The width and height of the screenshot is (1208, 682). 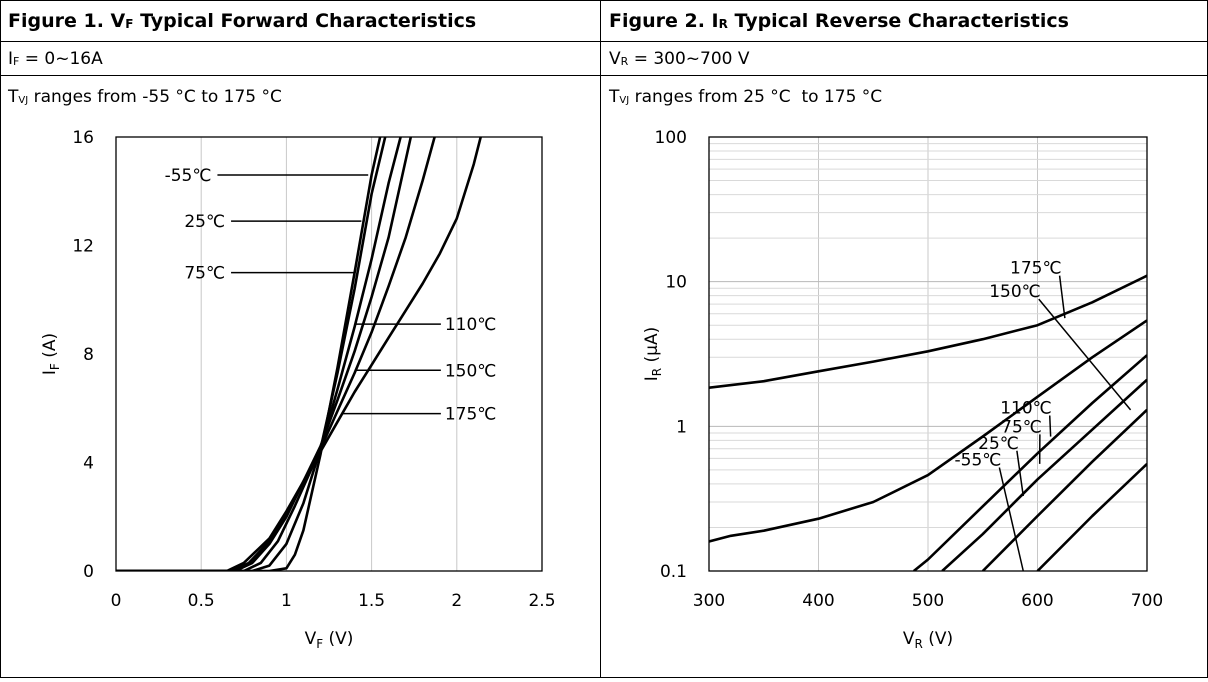 What do you see at coordinates (709, 601) in the screenshot?
I see `x-tick-label: 300` at bounding box center [709, 601].